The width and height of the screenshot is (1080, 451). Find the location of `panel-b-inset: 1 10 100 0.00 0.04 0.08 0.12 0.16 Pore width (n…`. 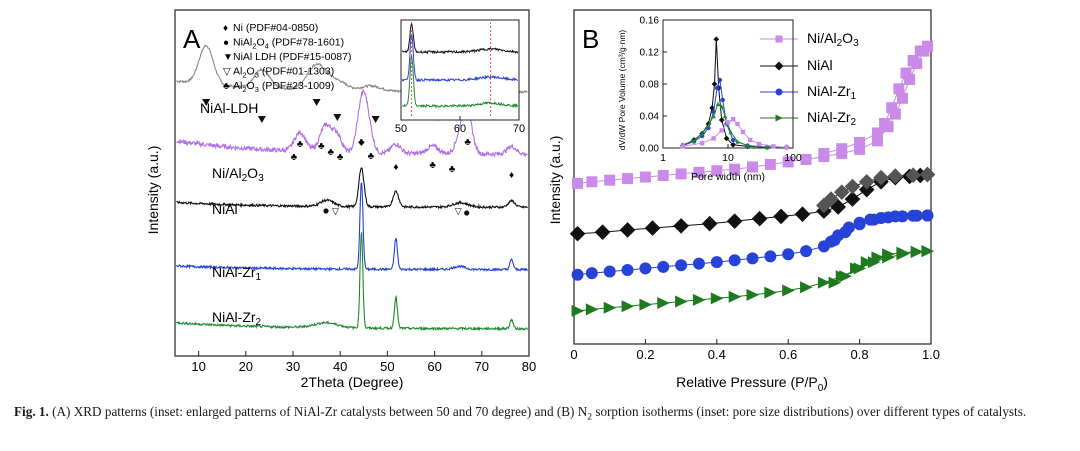

panel-b-inset: 1 10 100 0.00 0.04 0.08 0.12 0.16 Pore width (n… is located at coordinates (709, 100).